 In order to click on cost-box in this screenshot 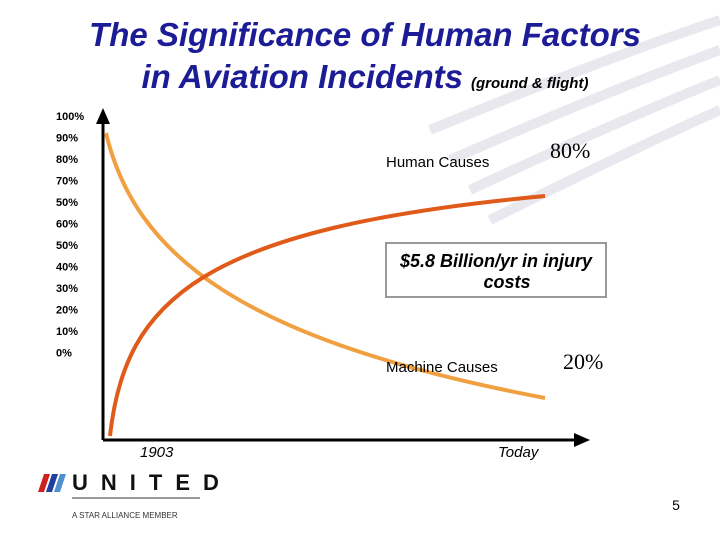, I will do `click(496, 270)`.